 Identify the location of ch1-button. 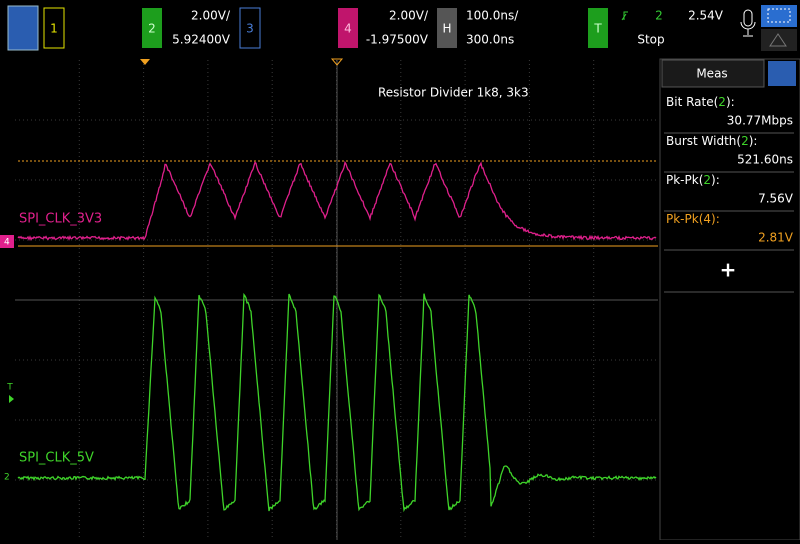
(54, 28).